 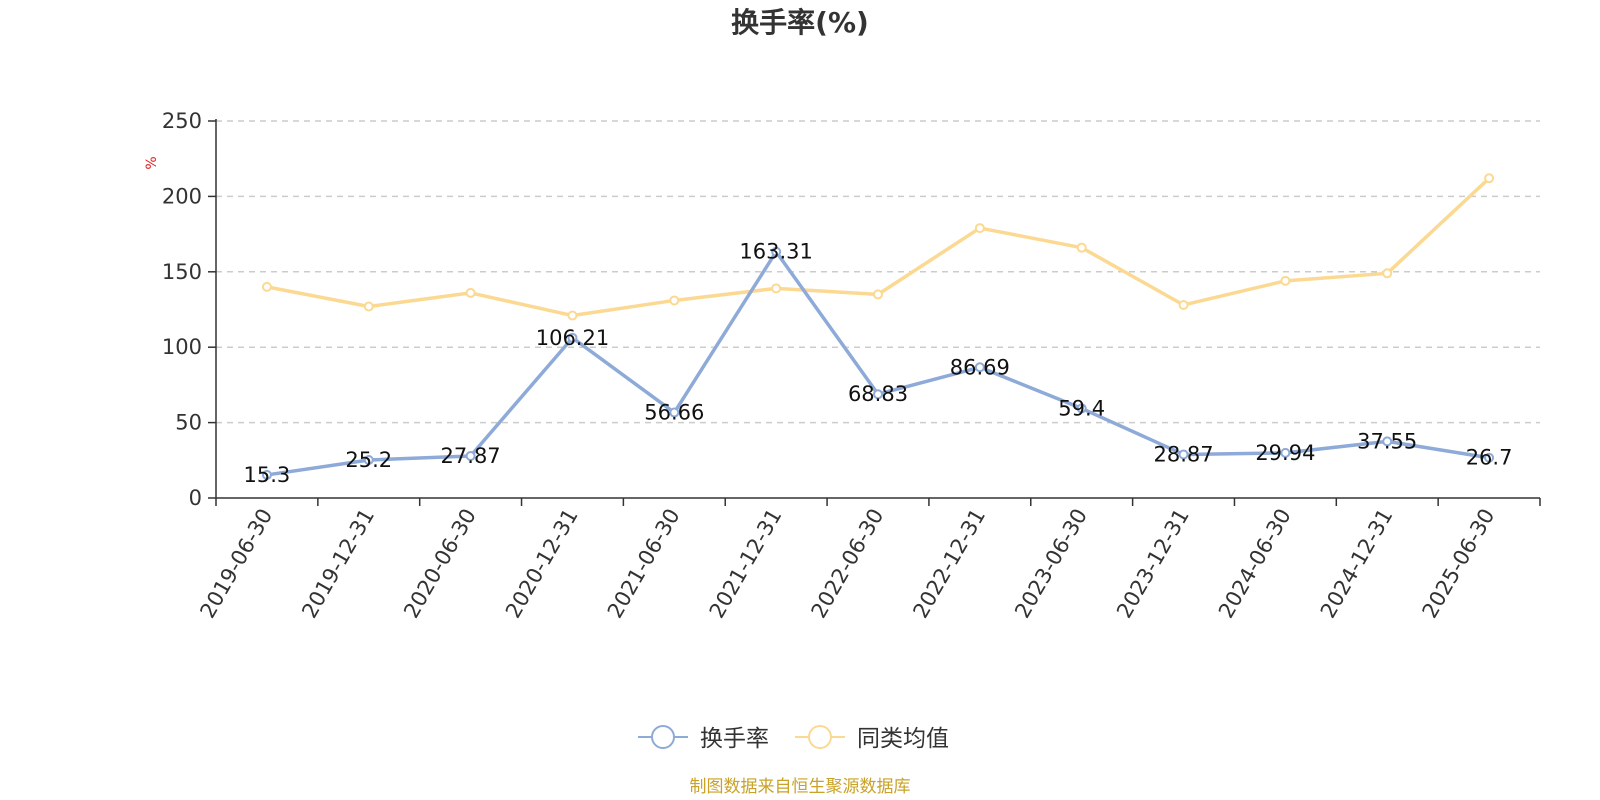 I want to click on data-label: 15.3, so click(x=267, y=475).